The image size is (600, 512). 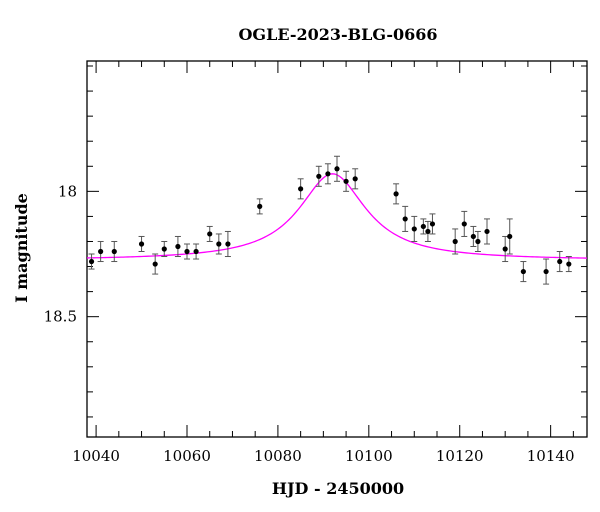 What do you see at coordinates (278, 456) in the screenshot?
I see `x-tick-label: 10080` at bounding box center [278, 456].